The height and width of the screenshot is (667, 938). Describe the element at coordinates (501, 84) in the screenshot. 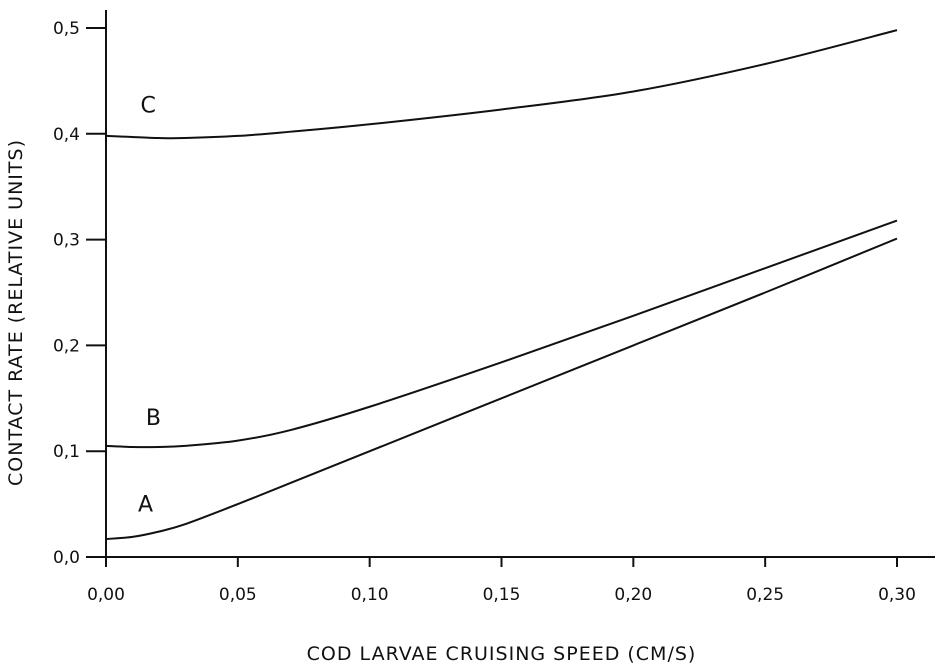

I see `series-c-line` at that location.